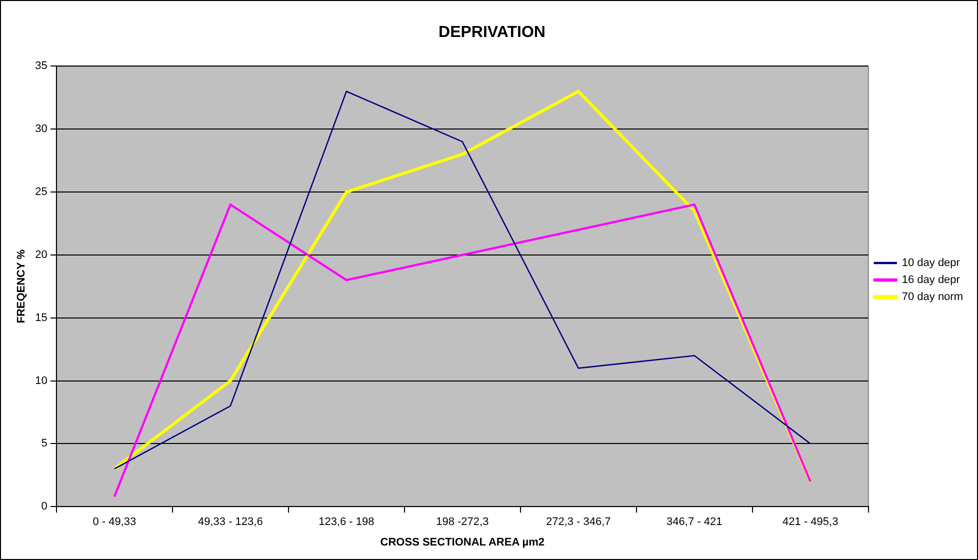 The height and width of the screenshot is (560, 978). I want to click on chart-title: DEPRIVATION, so click(492, 33).